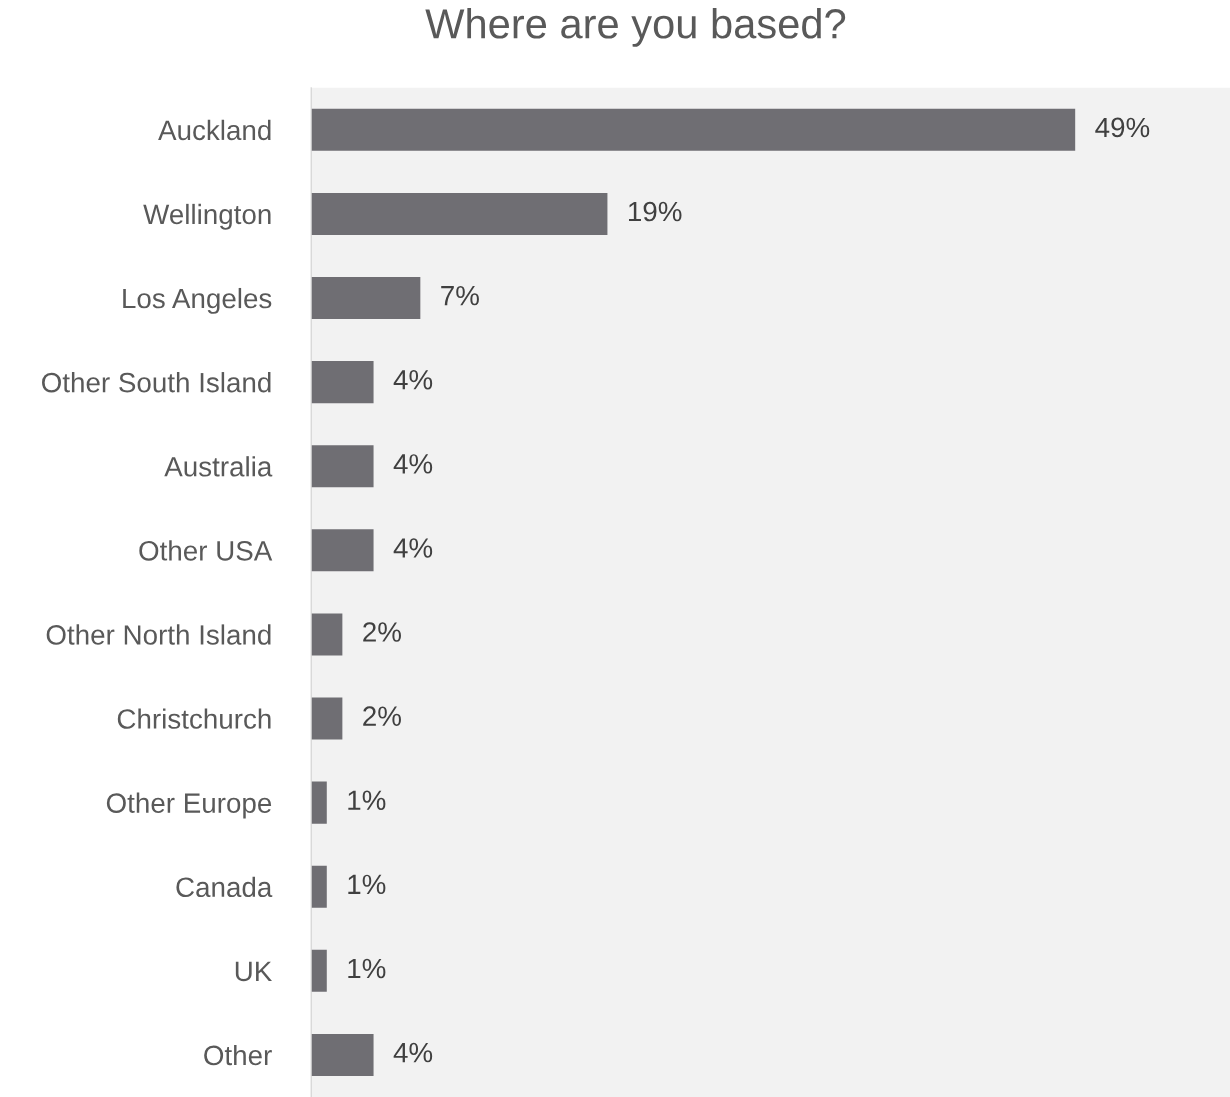  I want to click on y-tick-label: Wellington, so click(207, 216).